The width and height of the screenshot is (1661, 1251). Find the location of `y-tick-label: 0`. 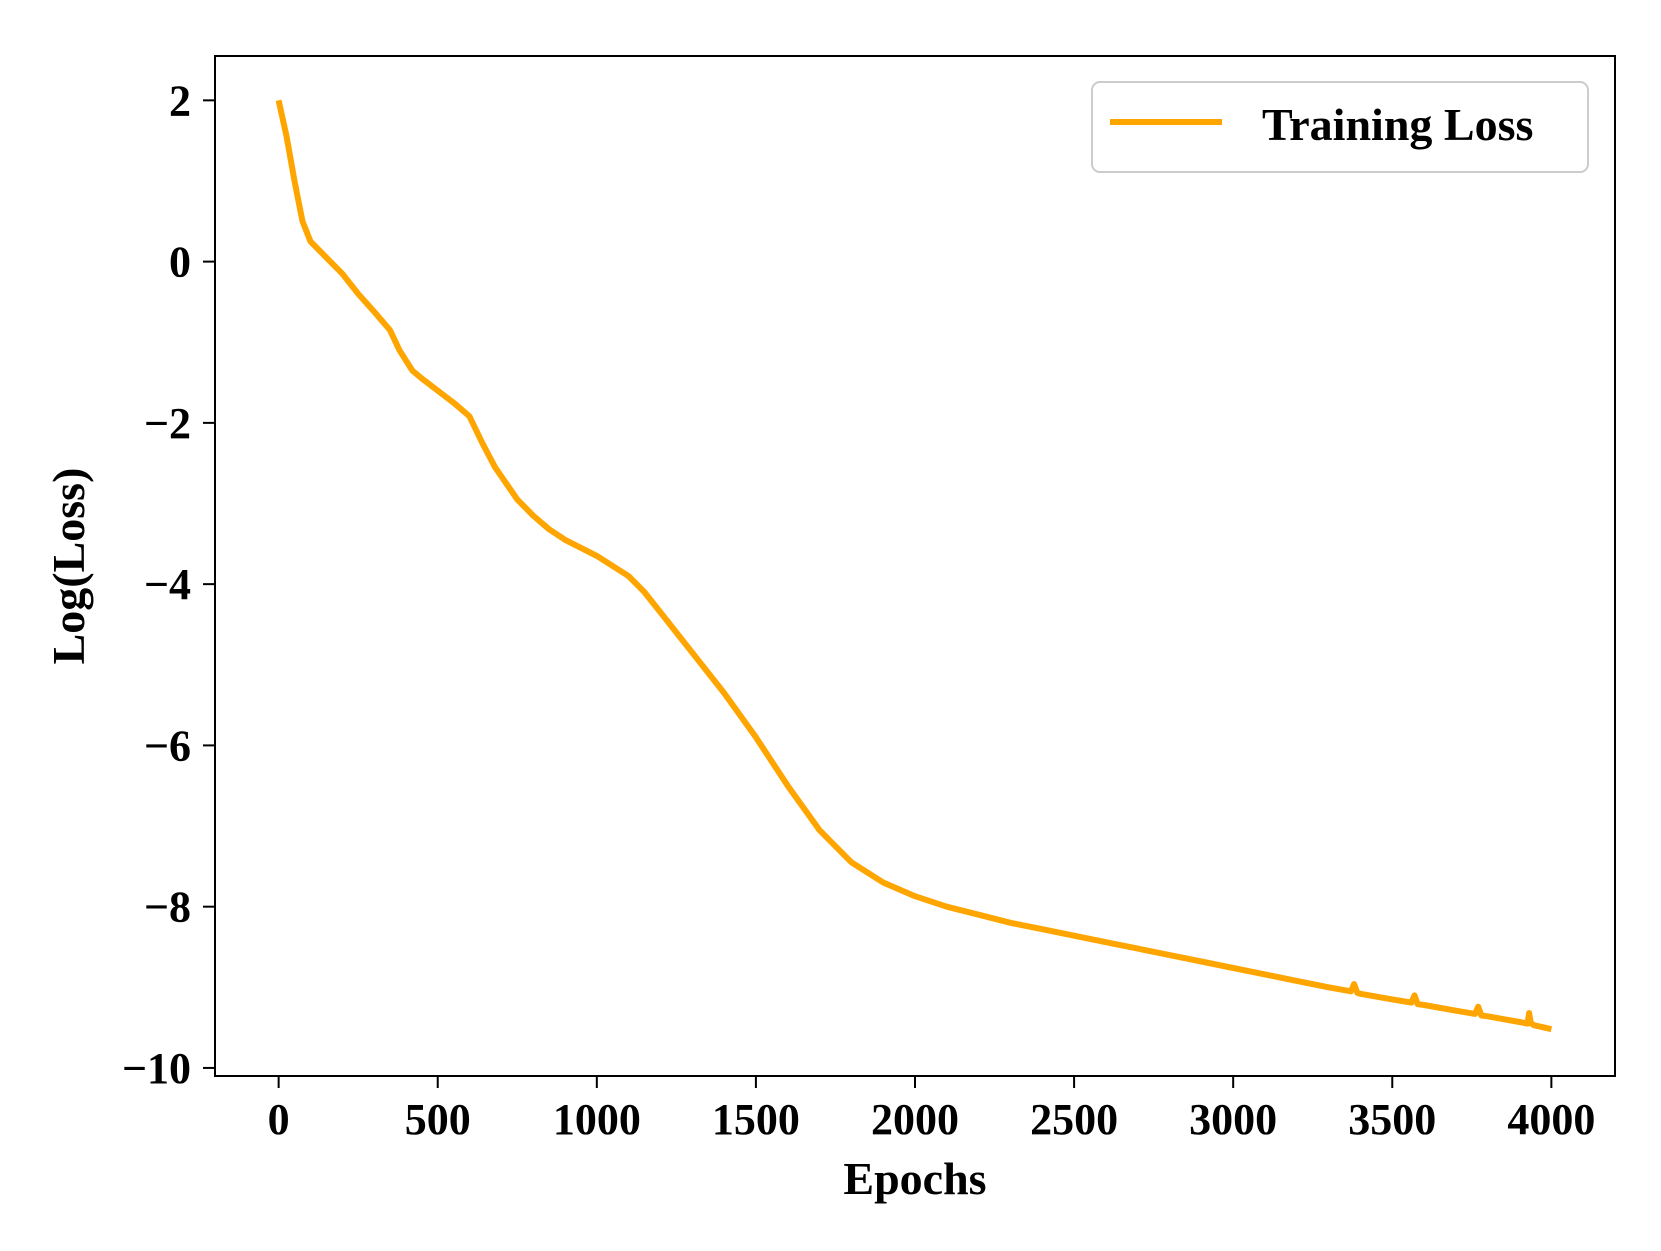

y-tick-label: 0 is located at coordinates (180, 262).